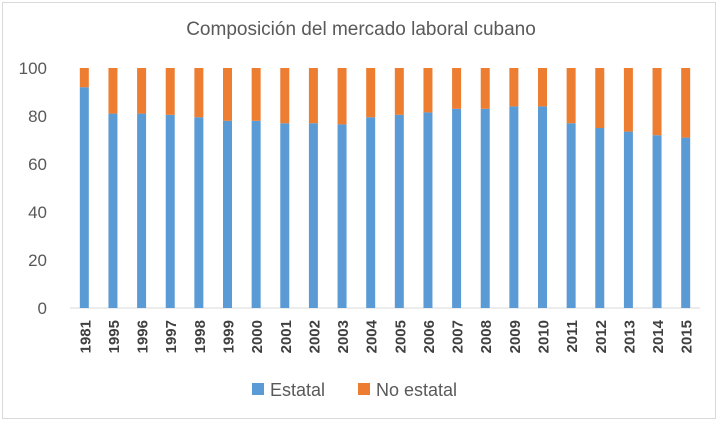 This screenshot has height=423, width=720. Describe the element at coordinates (343, 336) in the screenshot. I see `x-tick-label: 2003` at that location.